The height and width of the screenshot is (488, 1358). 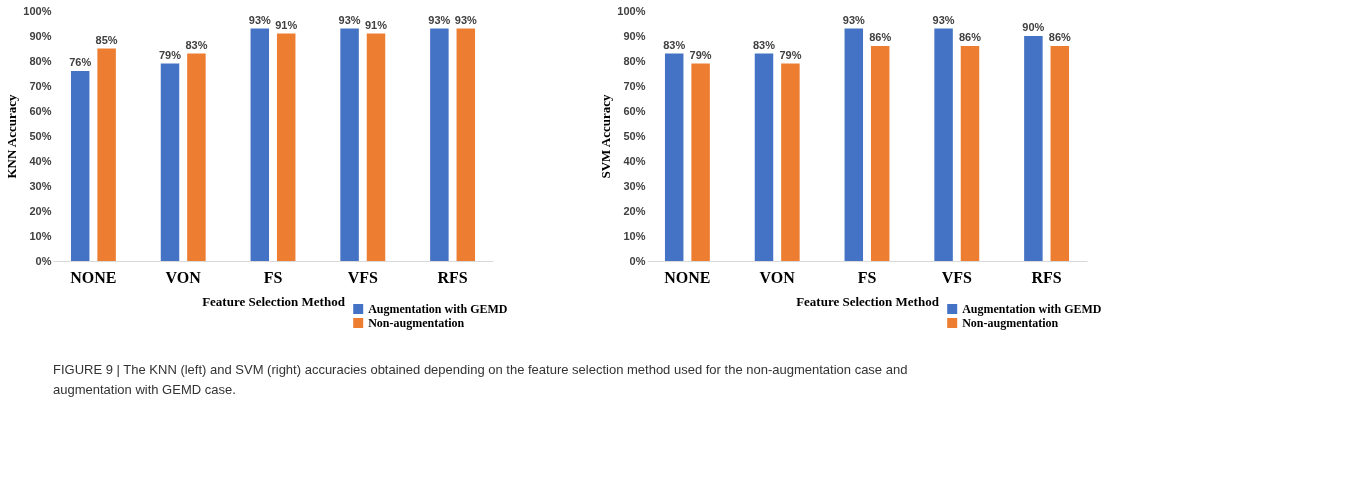 What do you see at coordinates (106, 39) in the screenshot?
I see `data-label: 85%` at bounding box center [106, 39].